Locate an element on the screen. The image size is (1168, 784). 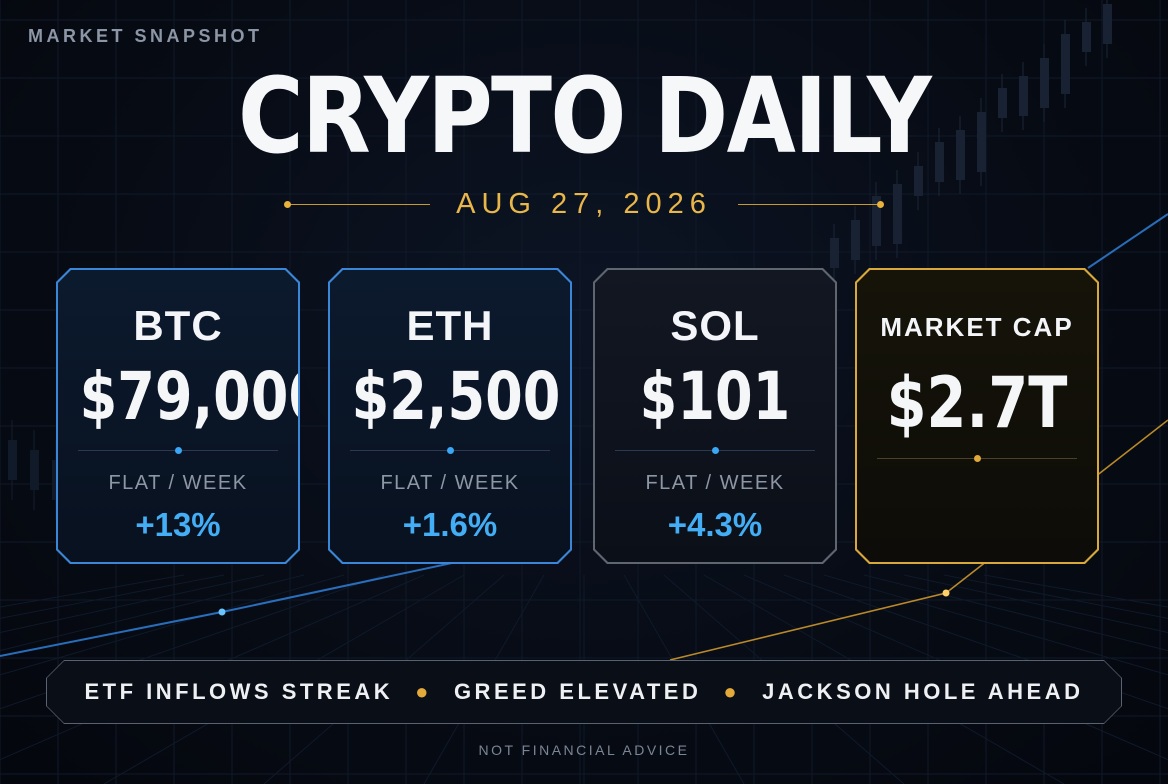
card-symbol: SOL is located at coordinates (715, 325).